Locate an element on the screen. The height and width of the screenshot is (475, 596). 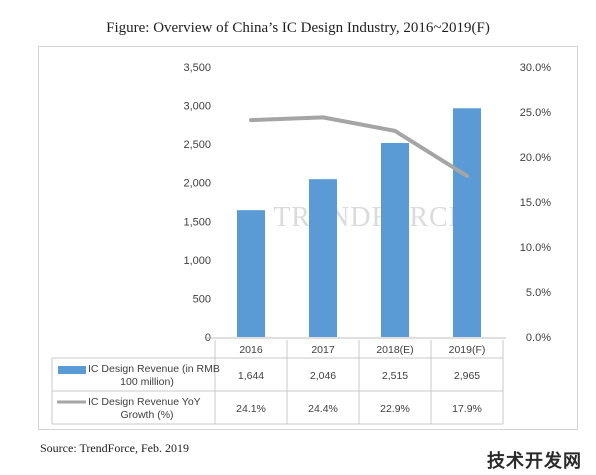
y-left-tick-label: 1,500 is located at coordinates (197, 222).